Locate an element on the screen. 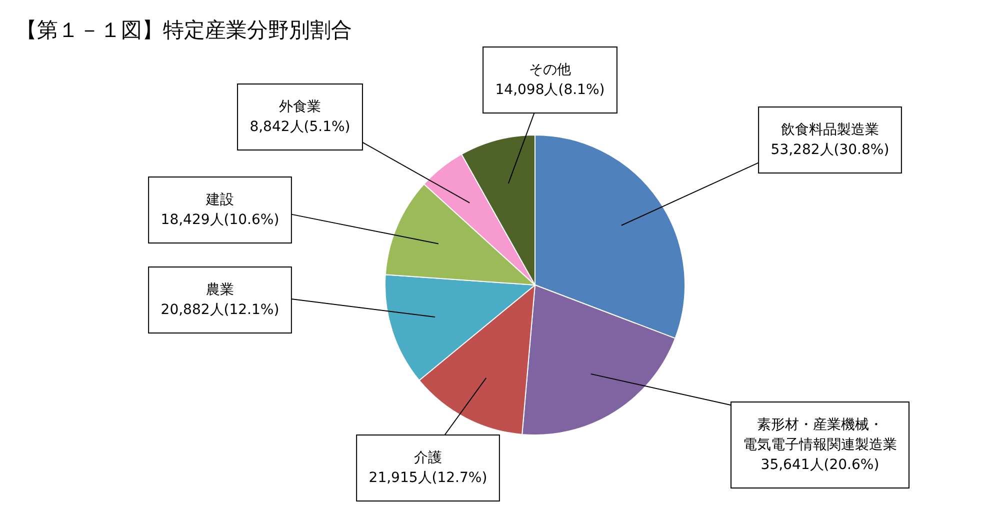 This screenshot has width=992, height=525. data-label: 18,429人(10.6%) is located at coordinates (220, 220).